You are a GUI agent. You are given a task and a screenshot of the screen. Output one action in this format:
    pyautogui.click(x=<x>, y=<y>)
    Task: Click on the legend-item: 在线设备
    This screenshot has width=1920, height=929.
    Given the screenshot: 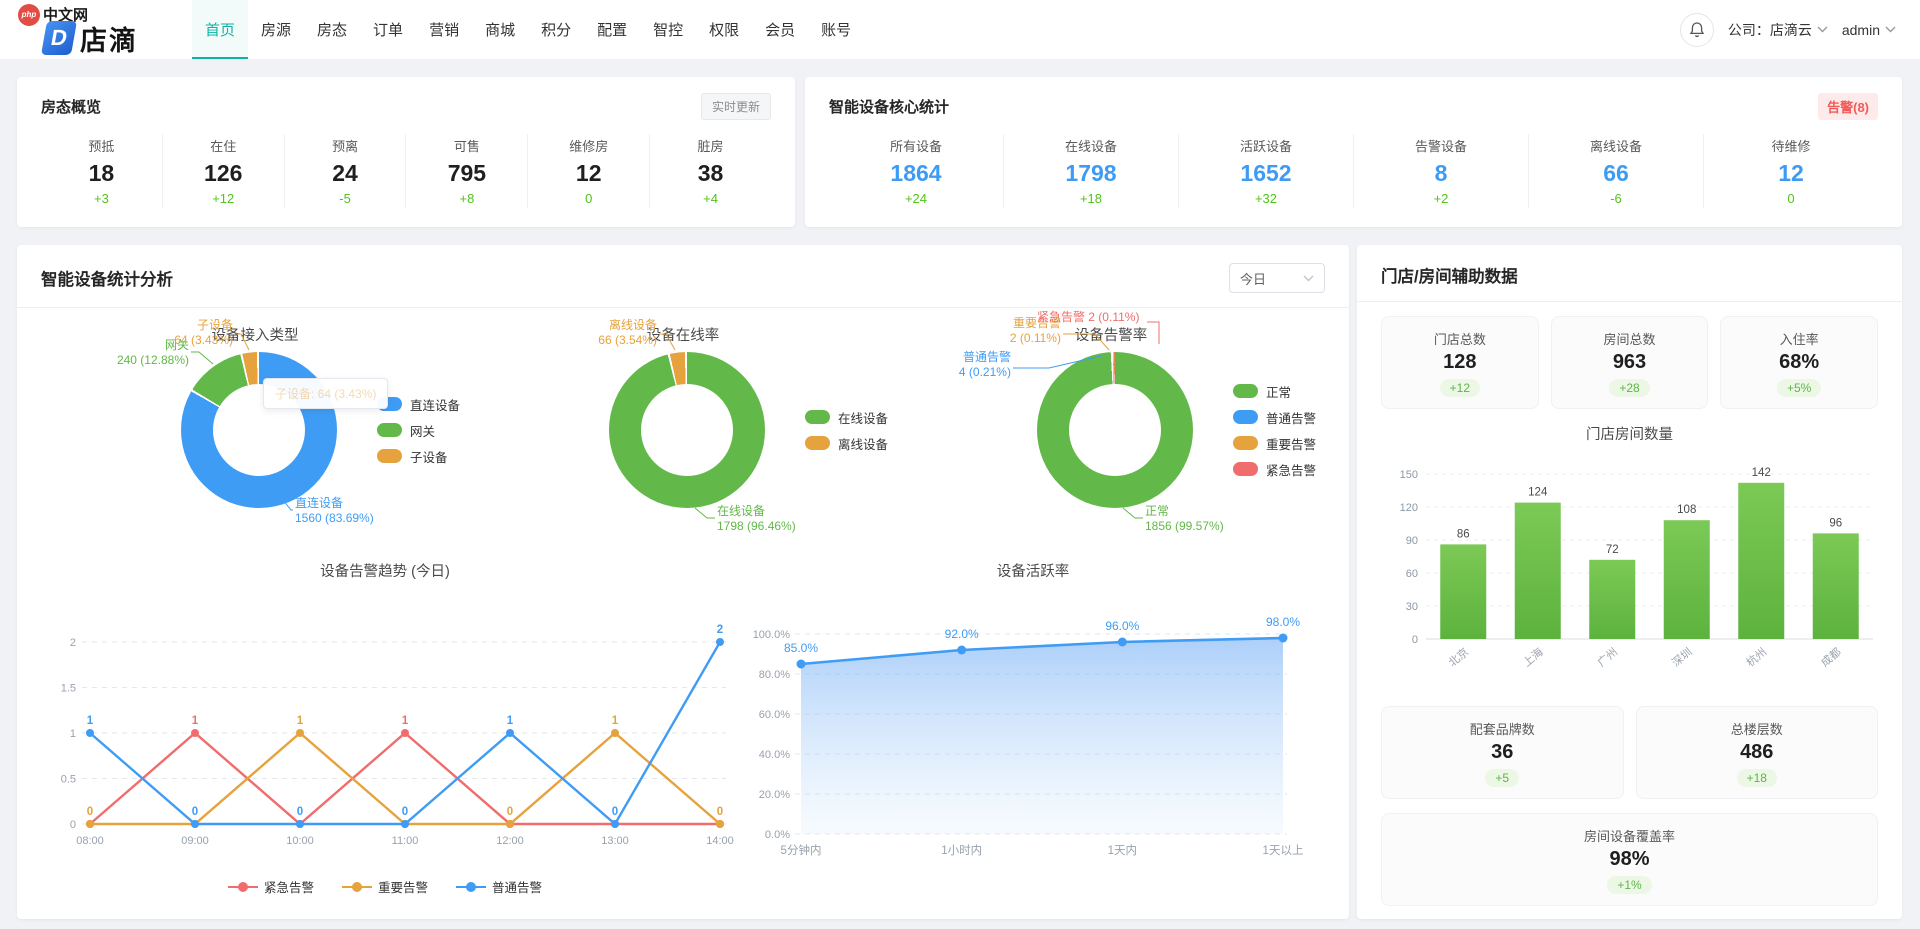 What is the action you would take?
    pyautogui.click(x=846, y=417)
    